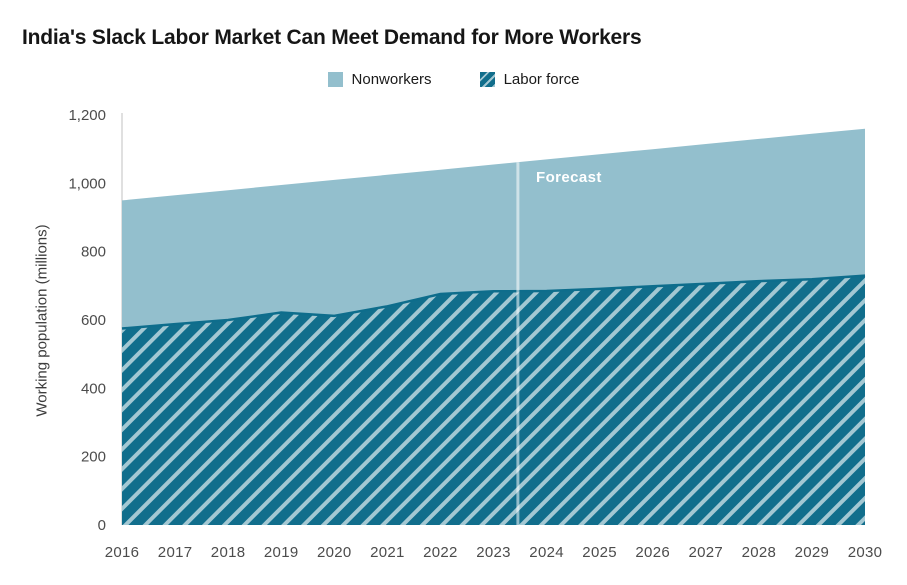 This screenshot has width=907, height=585. I want to click on x-tick-label: 2019, so click(281, 552).